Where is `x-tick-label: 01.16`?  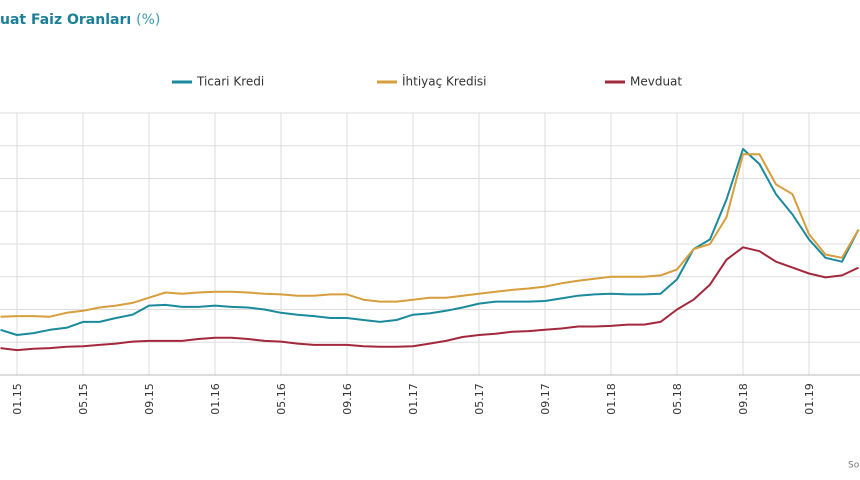
x-tick-label: 01.16 is located at coordinates (215, 399).